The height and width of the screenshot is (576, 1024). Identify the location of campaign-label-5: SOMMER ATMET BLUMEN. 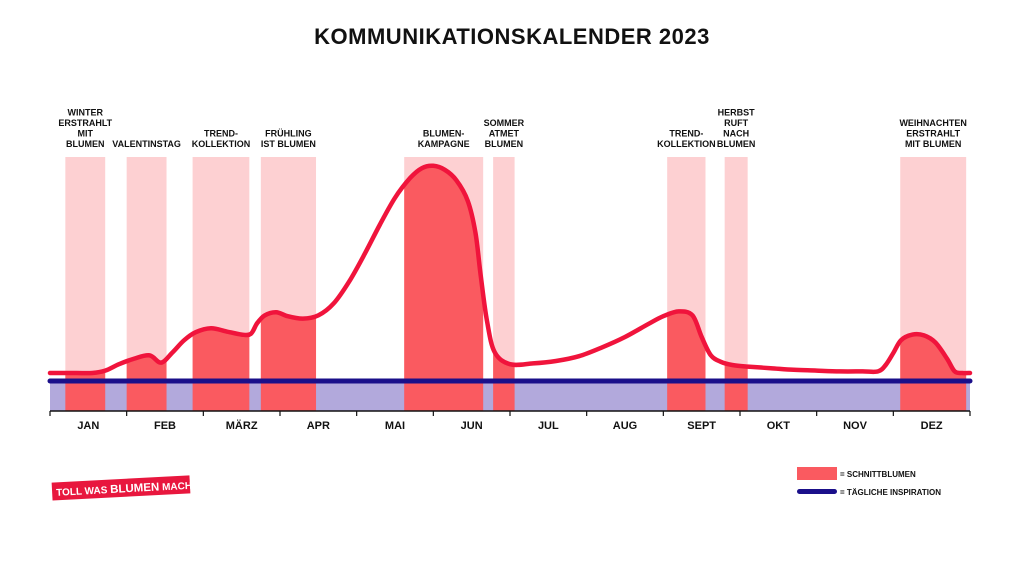
(504, 133).